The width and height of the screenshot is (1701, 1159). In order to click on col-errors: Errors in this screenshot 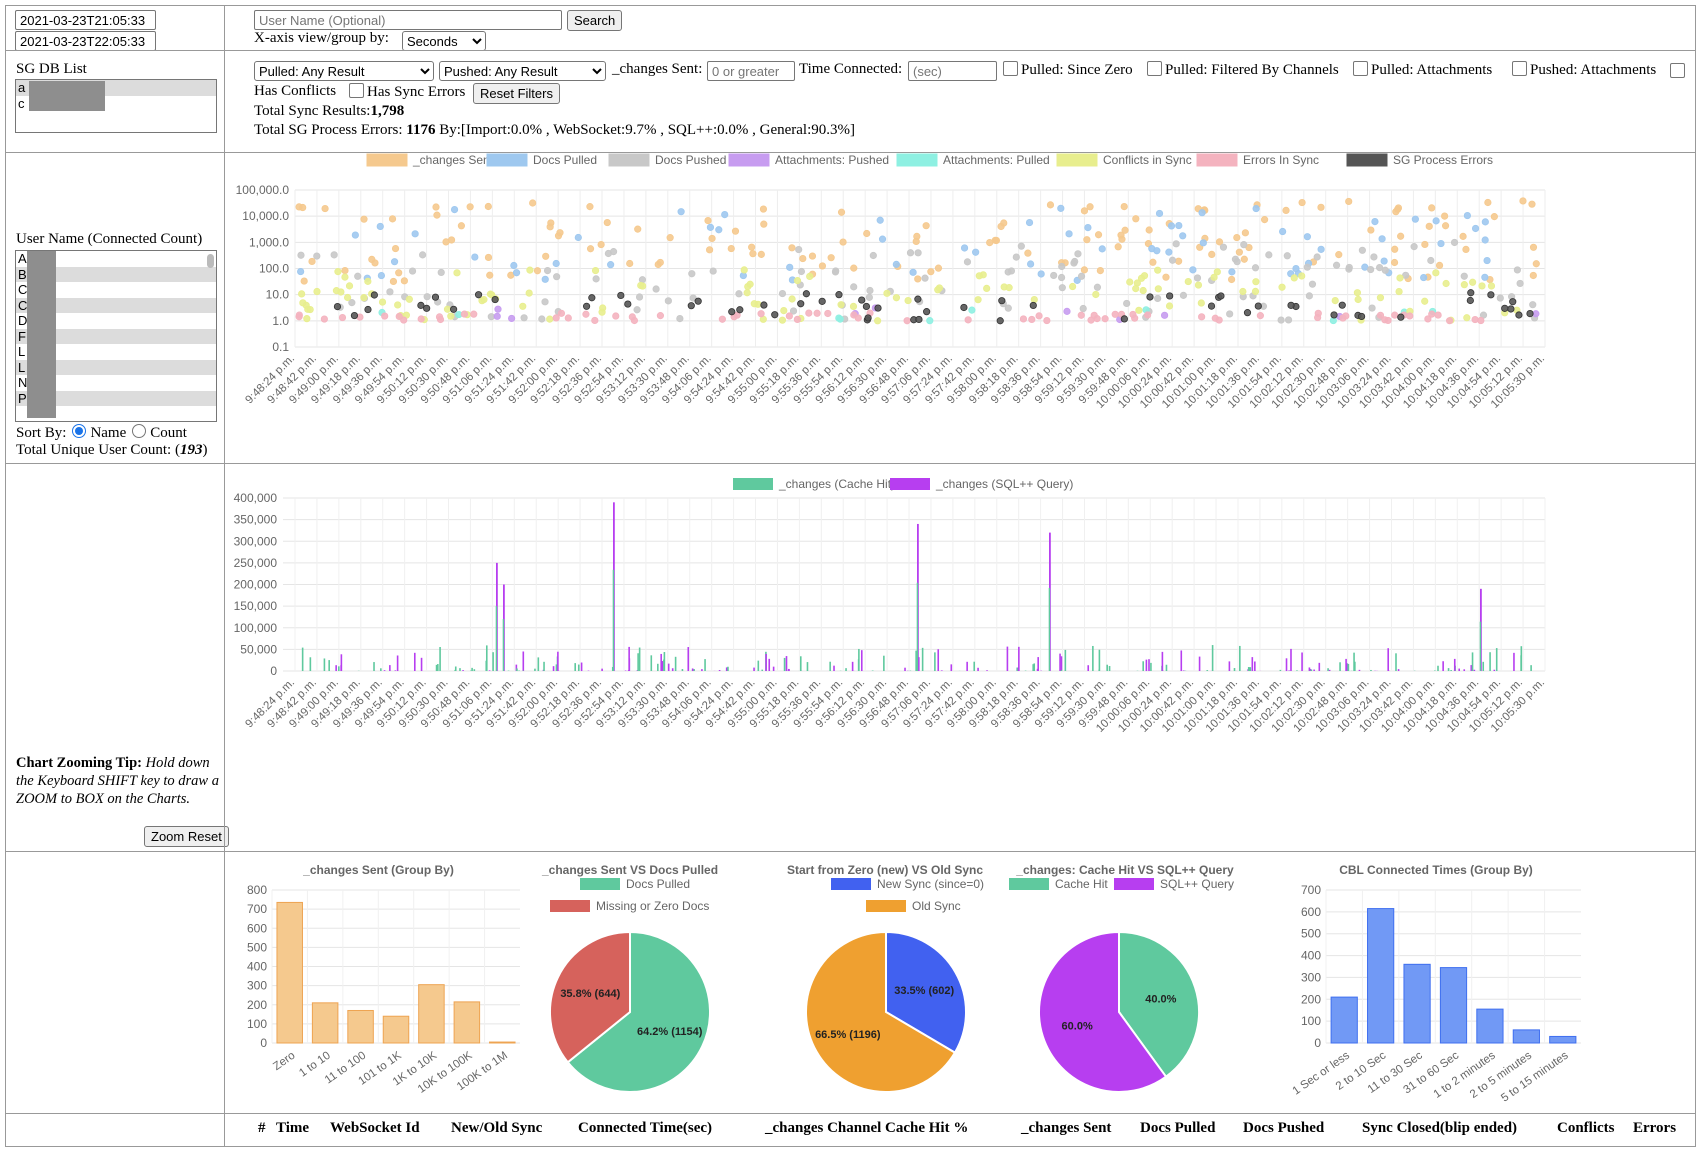, I will do `click(1655, 1128)`.